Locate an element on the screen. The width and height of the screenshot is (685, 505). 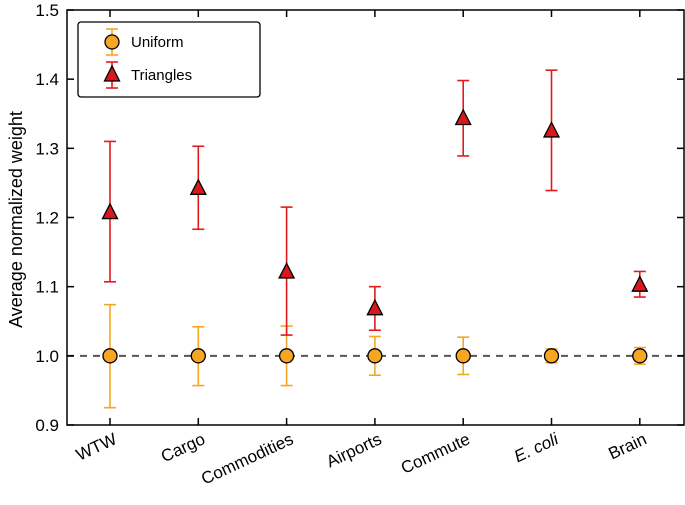
y-tick-label: 1.1 is located at coordinates (47, 287).